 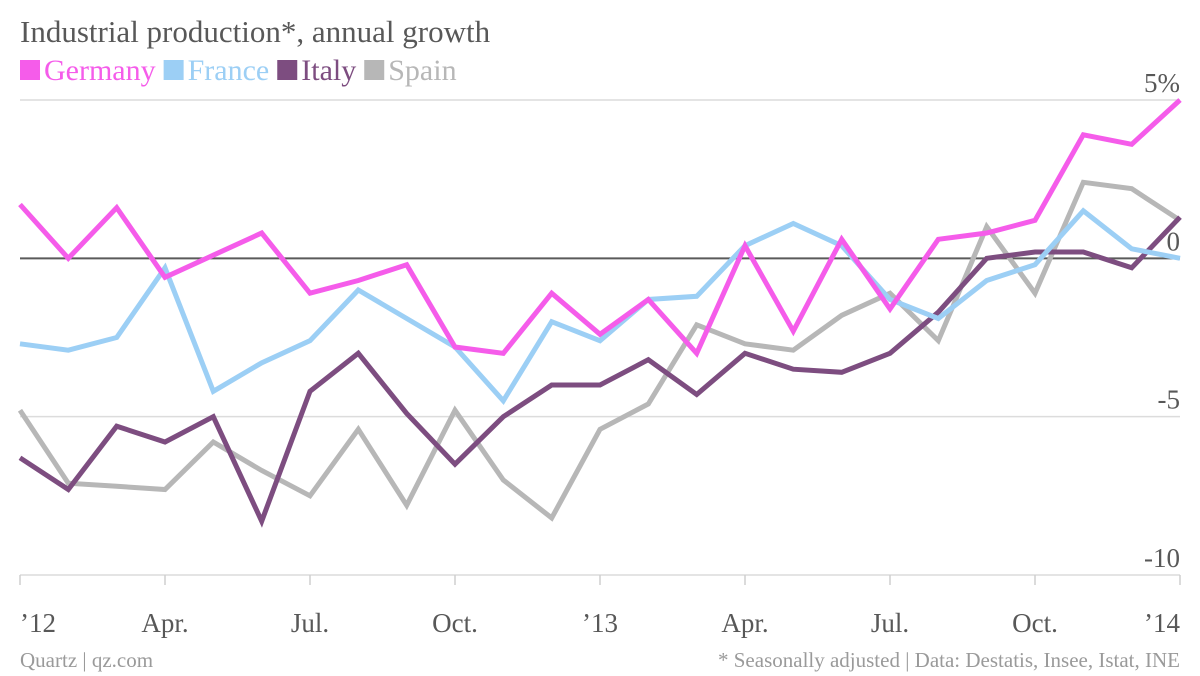 What do you see at coordinates (229, 70) in the screenshot?
I see `legend-label-france: France` at bounding box center [229, 70].